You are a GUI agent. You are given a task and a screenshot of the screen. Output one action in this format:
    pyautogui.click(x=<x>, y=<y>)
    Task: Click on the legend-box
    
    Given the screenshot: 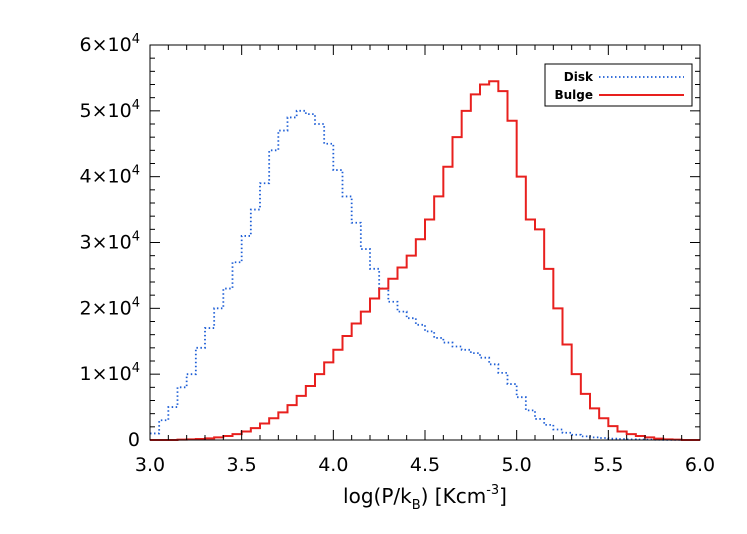 What is the action you would take?
    pyautogui.click(x=618, y=85)
    